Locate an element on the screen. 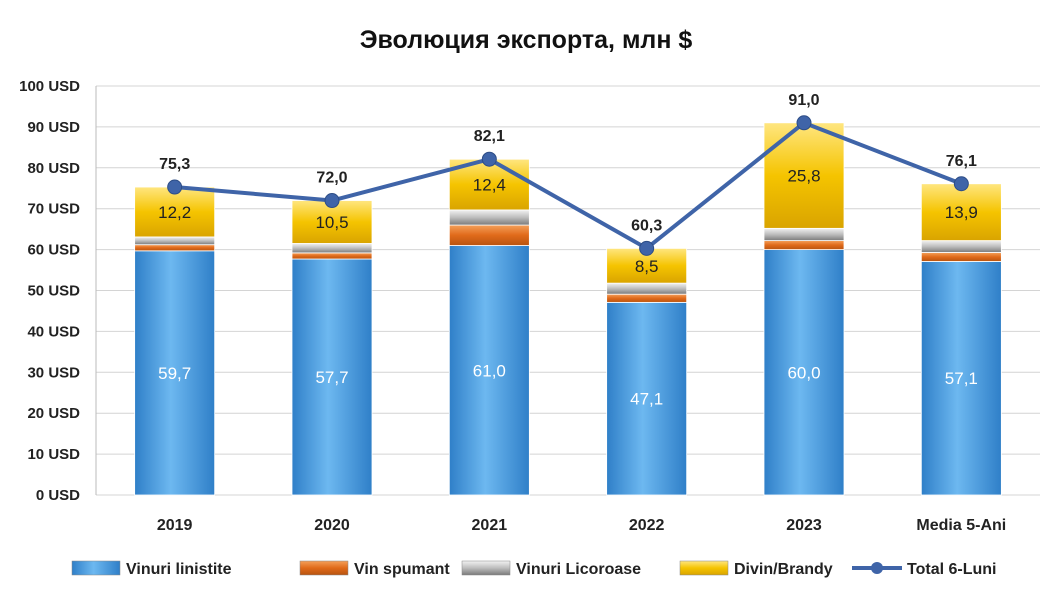 This screenshot has height=593, width=1052. segment-value-label: 25,8 is located at coordinates (803, 176).